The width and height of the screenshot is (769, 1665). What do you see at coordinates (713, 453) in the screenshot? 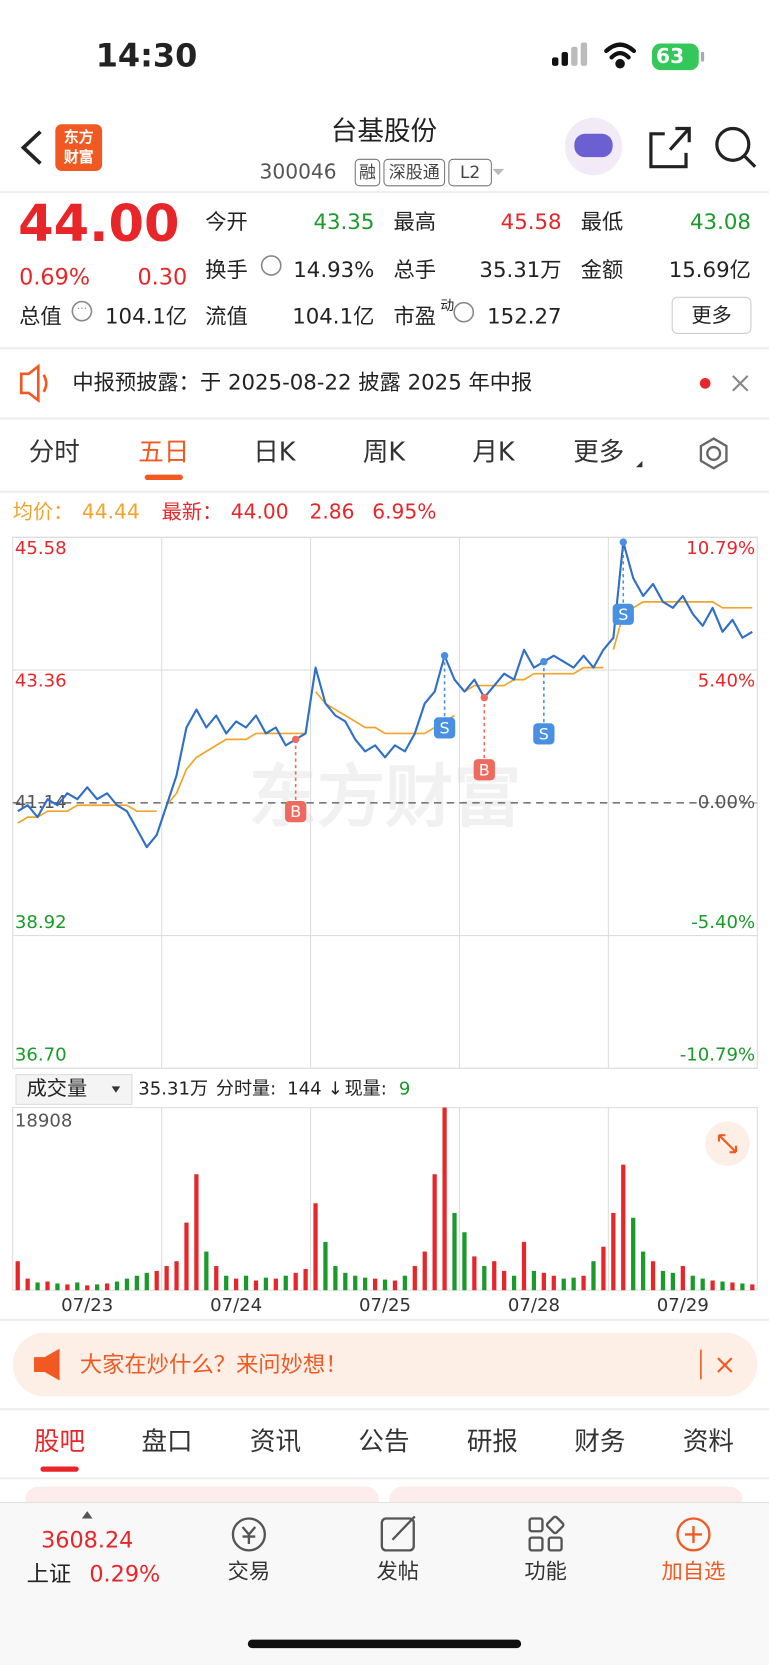
I see `settings-button` at bounding box center [713, 453].